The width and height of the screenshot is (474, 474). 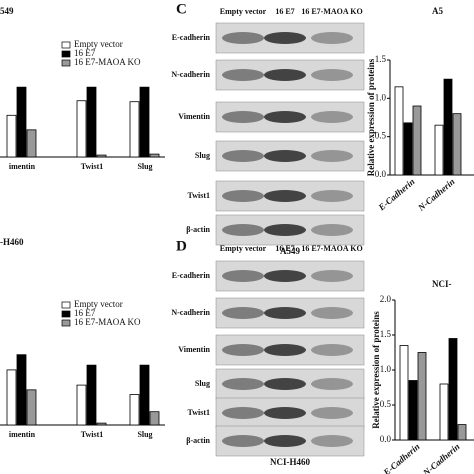 I want to click on panel-title: -H460, so click(x=12, y=242).